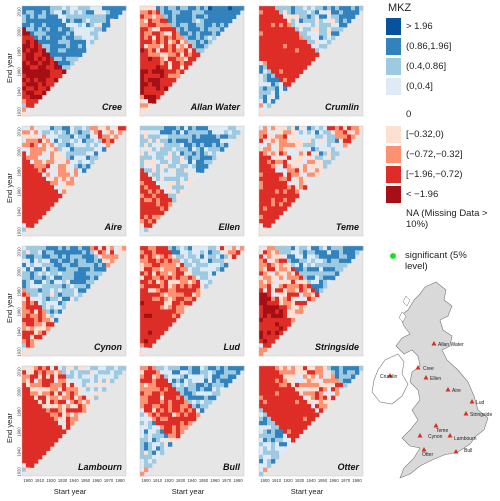 Image resolution: width=500 pixels, height=501 pixels. Describe the element at coordinates (74, 301) in the screenshot. I see `panel-frame` at that location.